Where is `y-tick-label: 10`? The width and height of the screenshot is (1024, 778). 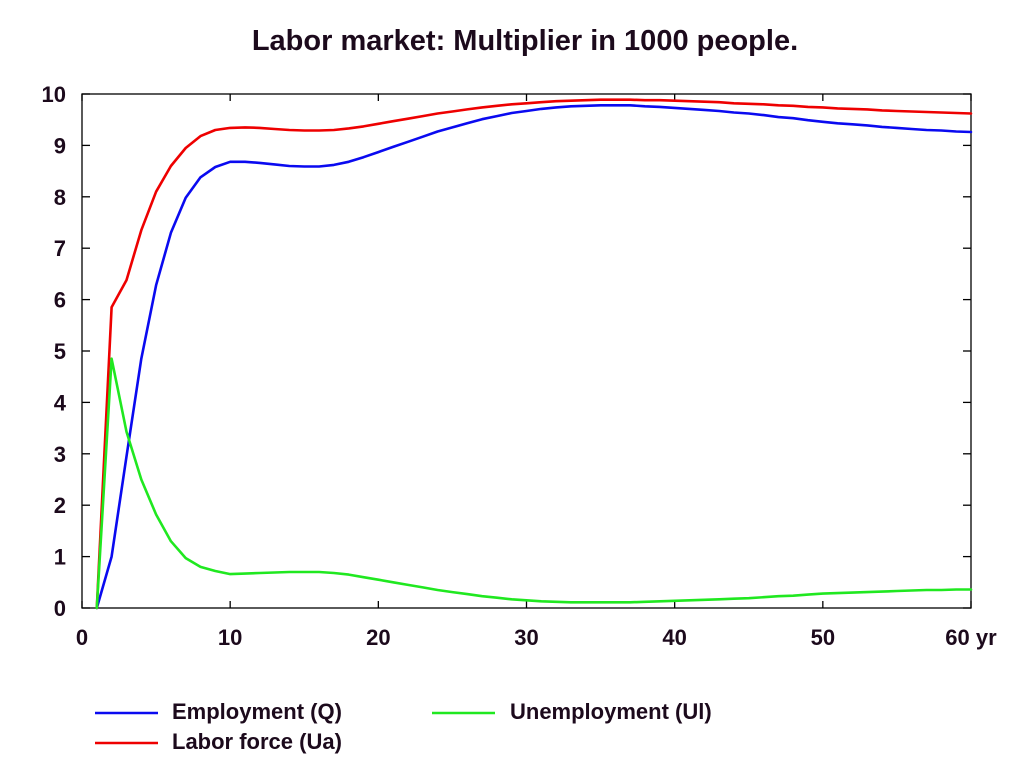
y-tick-label: 10 is located at coordinates (54, 94).